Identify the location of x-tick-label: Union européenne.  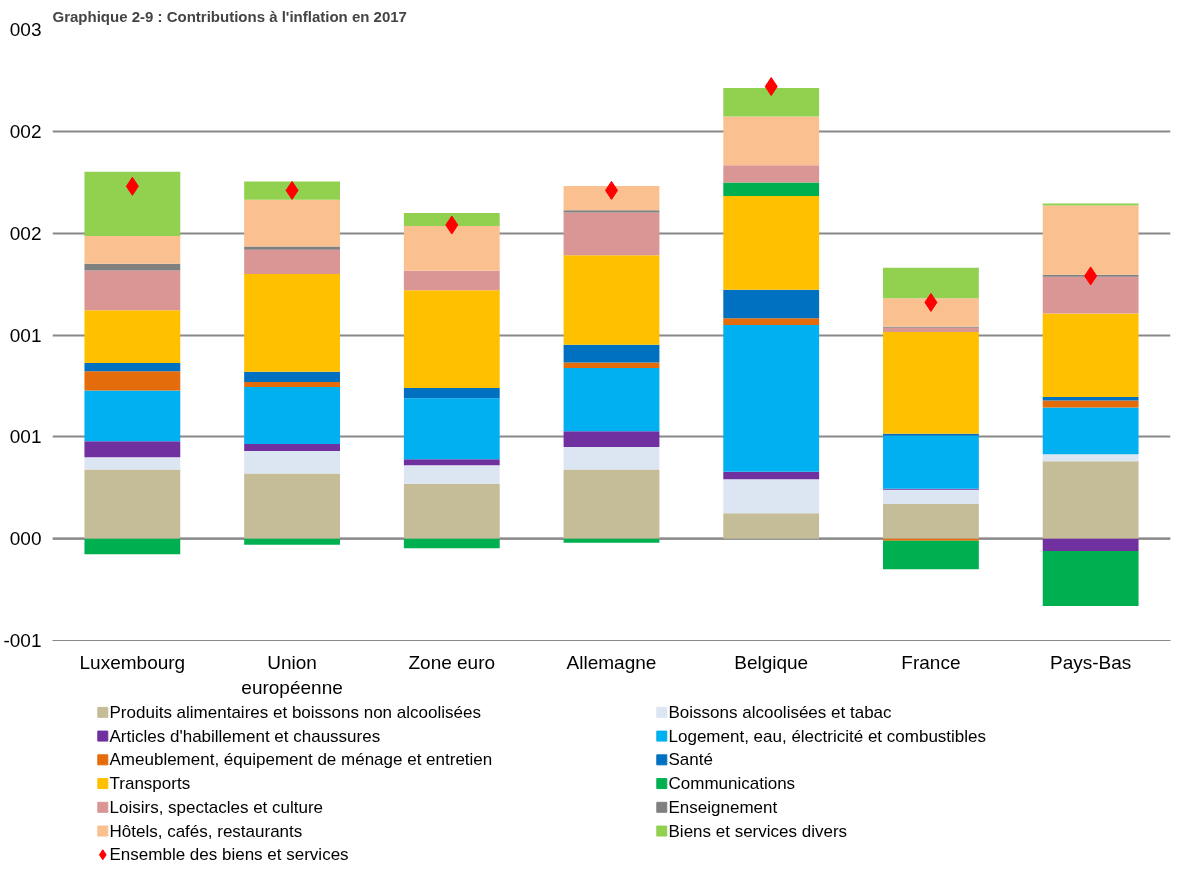
(292, 674).